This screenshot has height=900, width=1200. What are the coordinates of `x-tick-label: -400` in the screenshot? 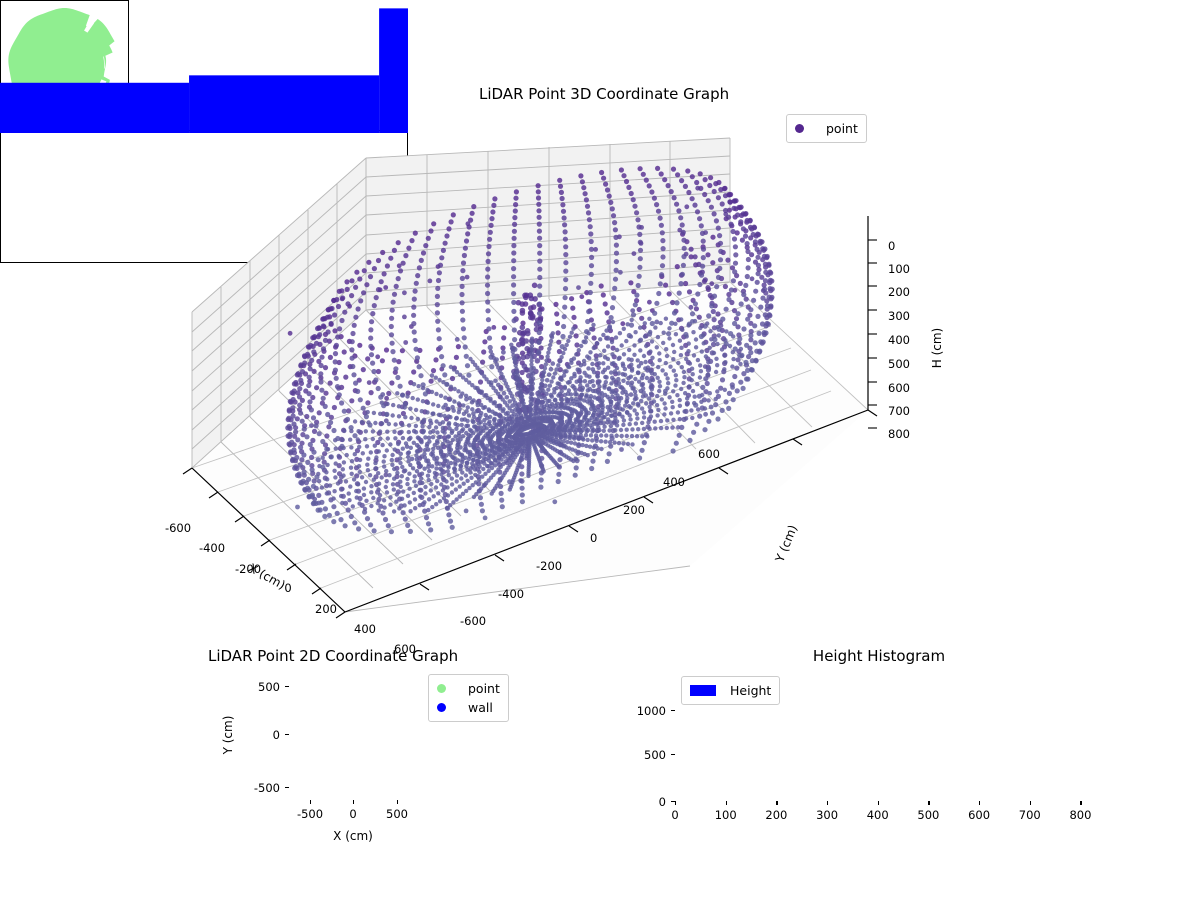 It's located at (212, 548).